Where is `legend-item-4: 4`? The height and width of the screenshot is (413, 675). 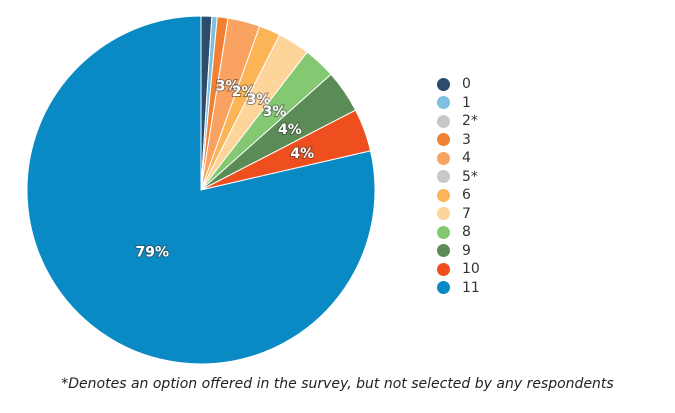
legend-item-4: 4 is located at coordinates (458, 158).